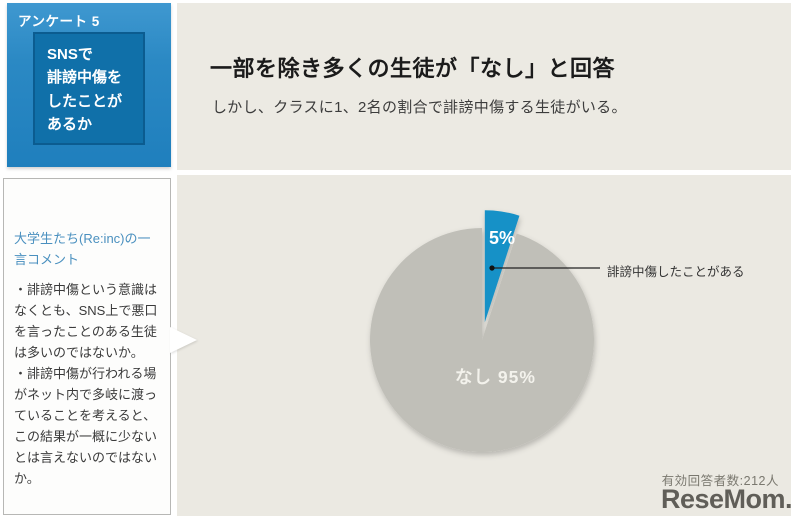 The height and width of the screenshot is (519, 794). I want to click on page-title: 一部を除き多くの生徒が「なし」と回答, so click(413, 68).